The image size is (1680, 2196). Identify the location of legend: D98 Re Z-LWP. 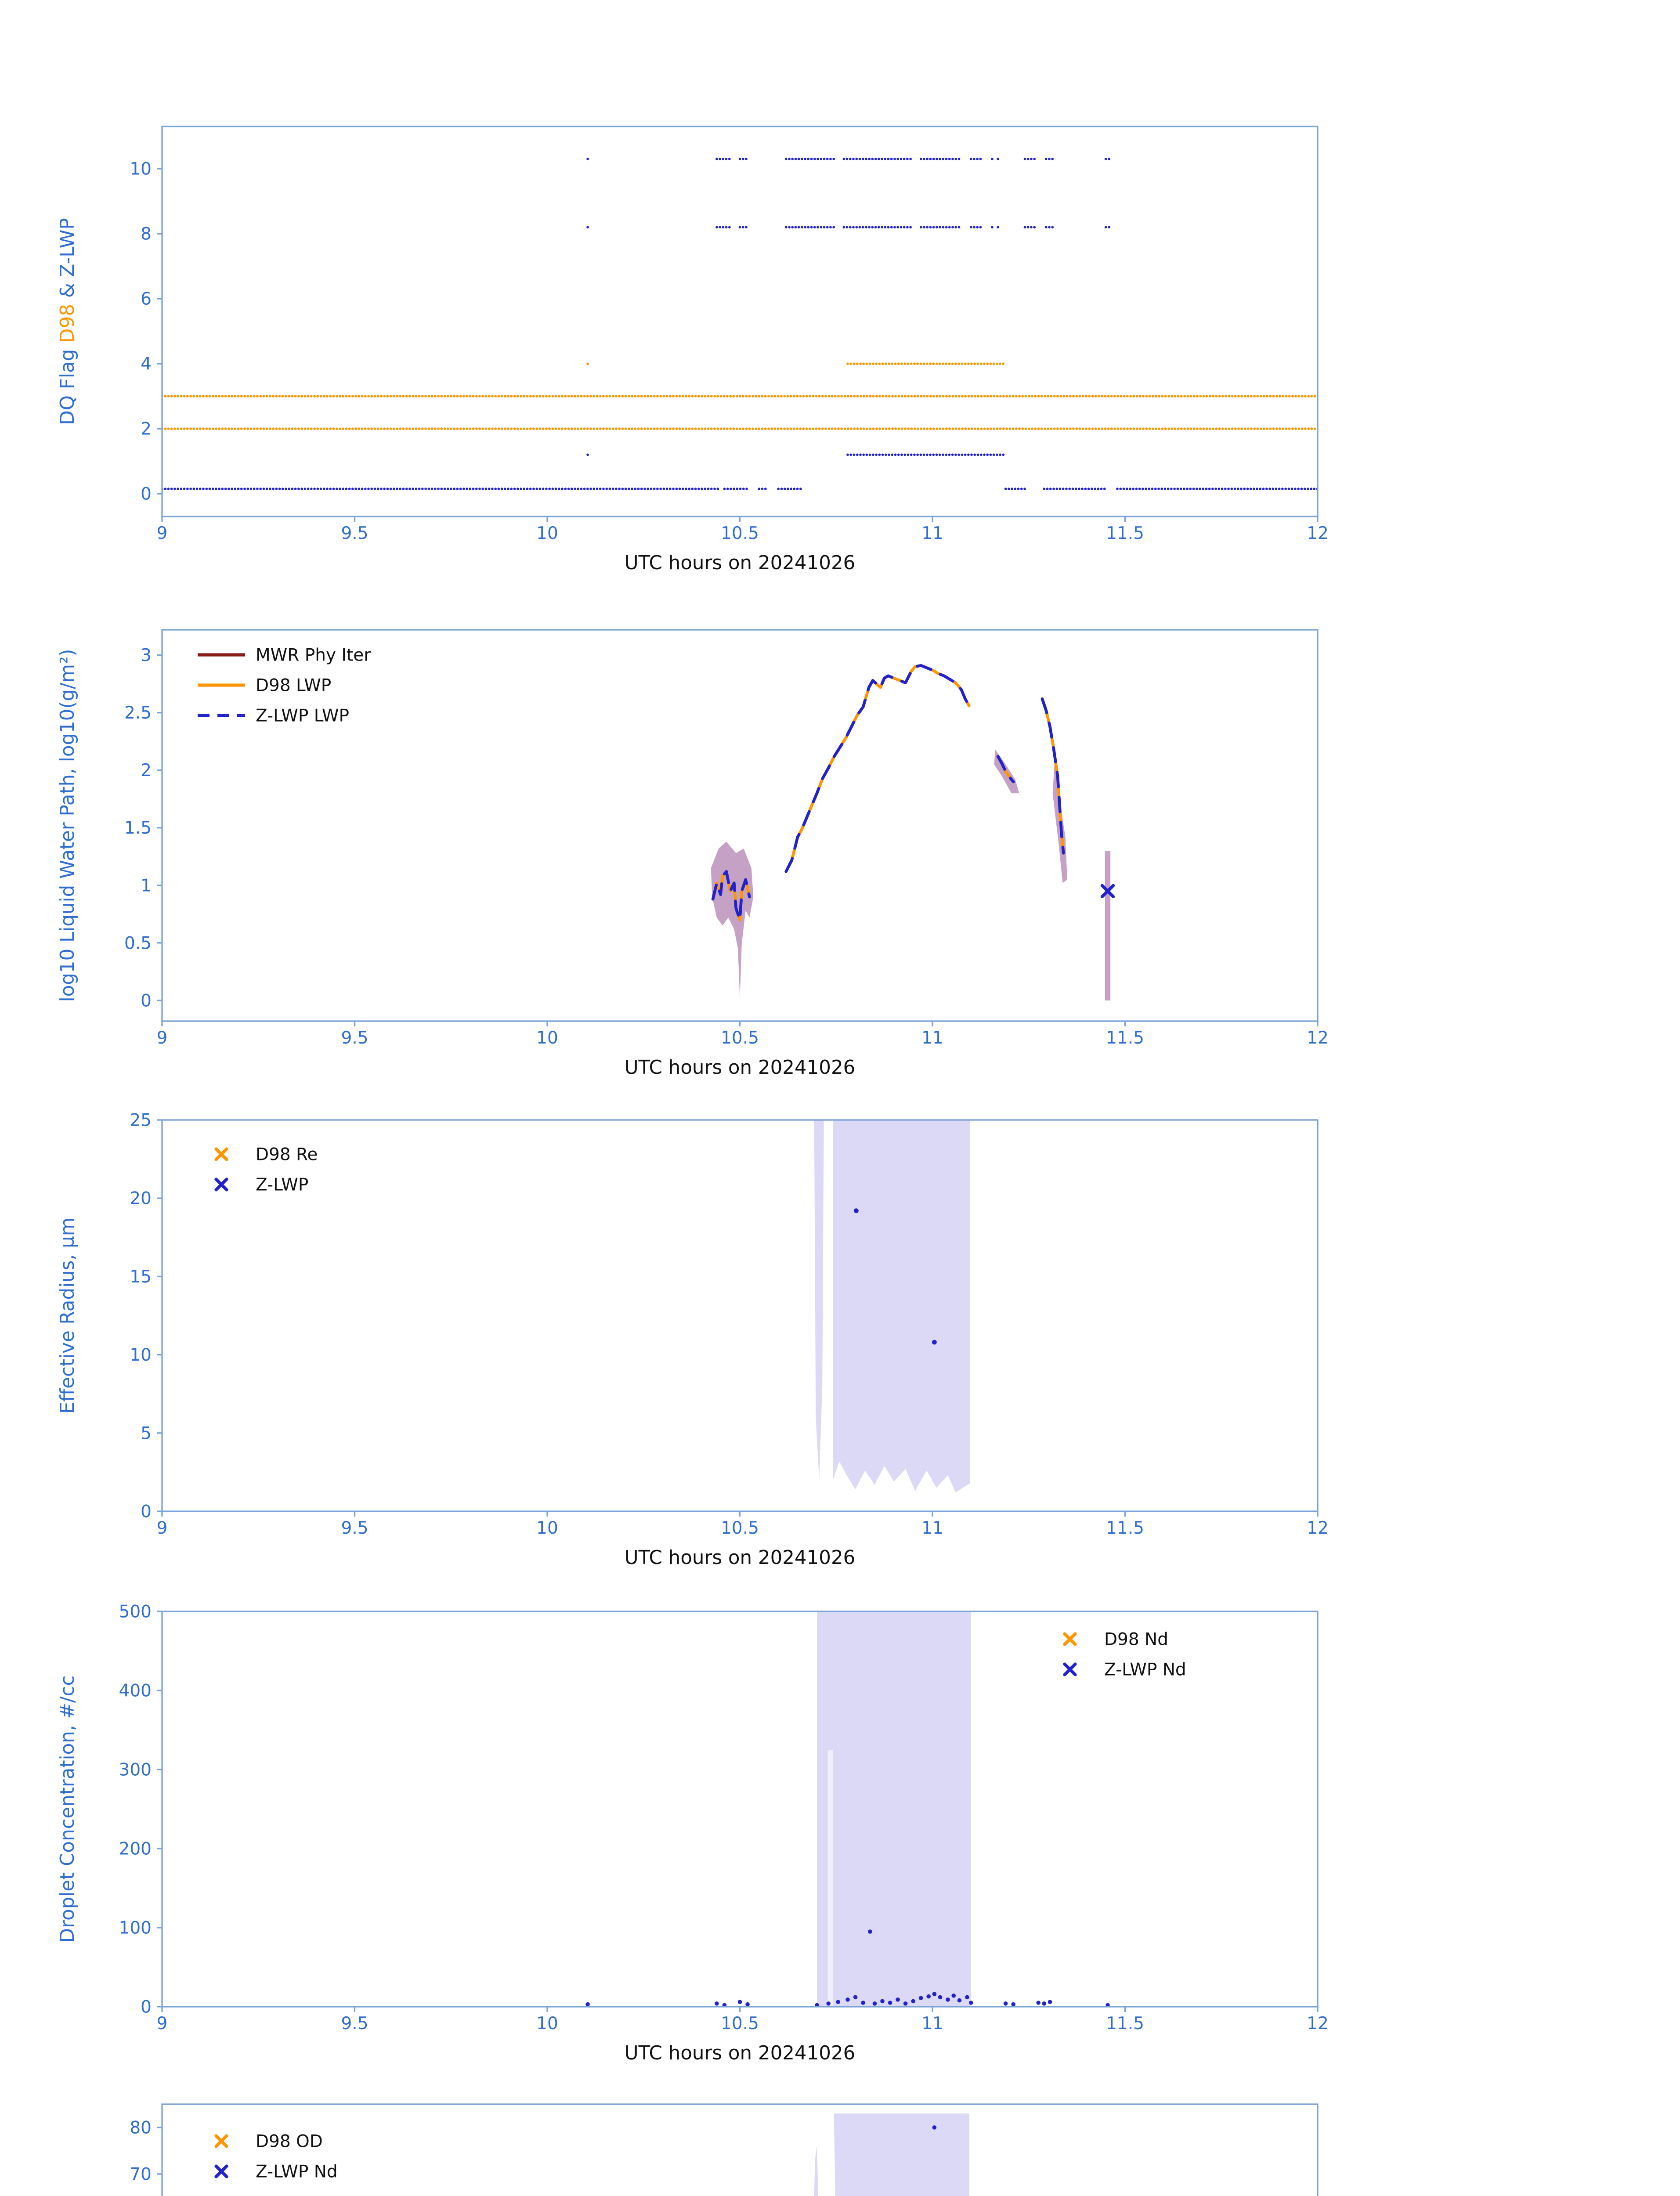
(266, 1170).